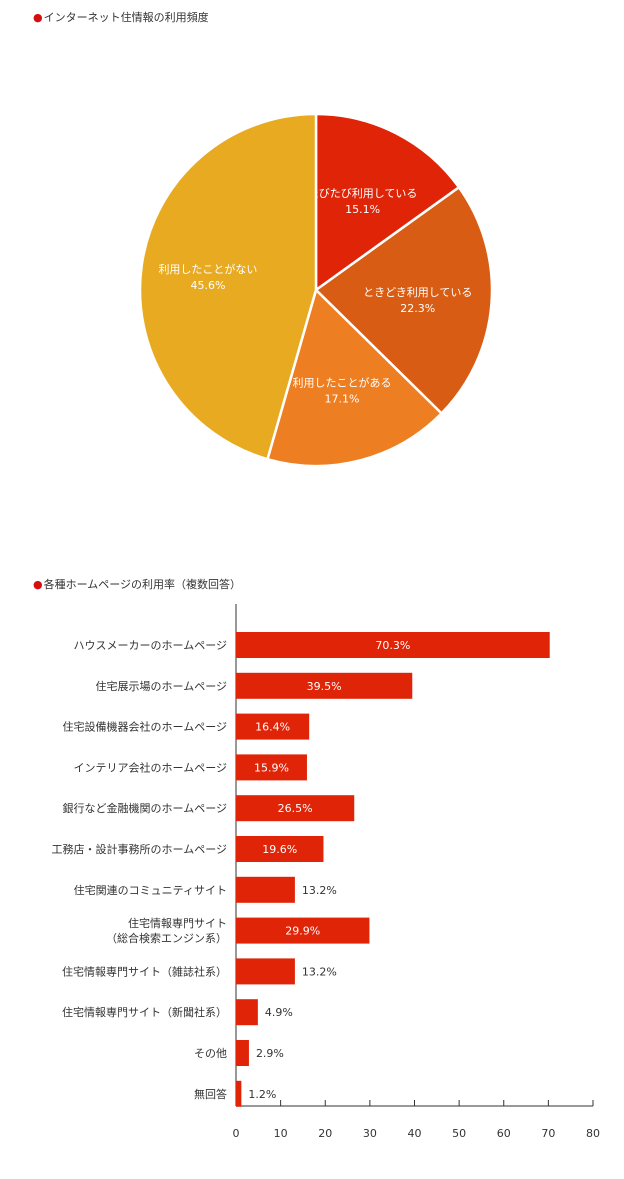  I want to click on bar-value-label: 39.5%, so click(324, 686).